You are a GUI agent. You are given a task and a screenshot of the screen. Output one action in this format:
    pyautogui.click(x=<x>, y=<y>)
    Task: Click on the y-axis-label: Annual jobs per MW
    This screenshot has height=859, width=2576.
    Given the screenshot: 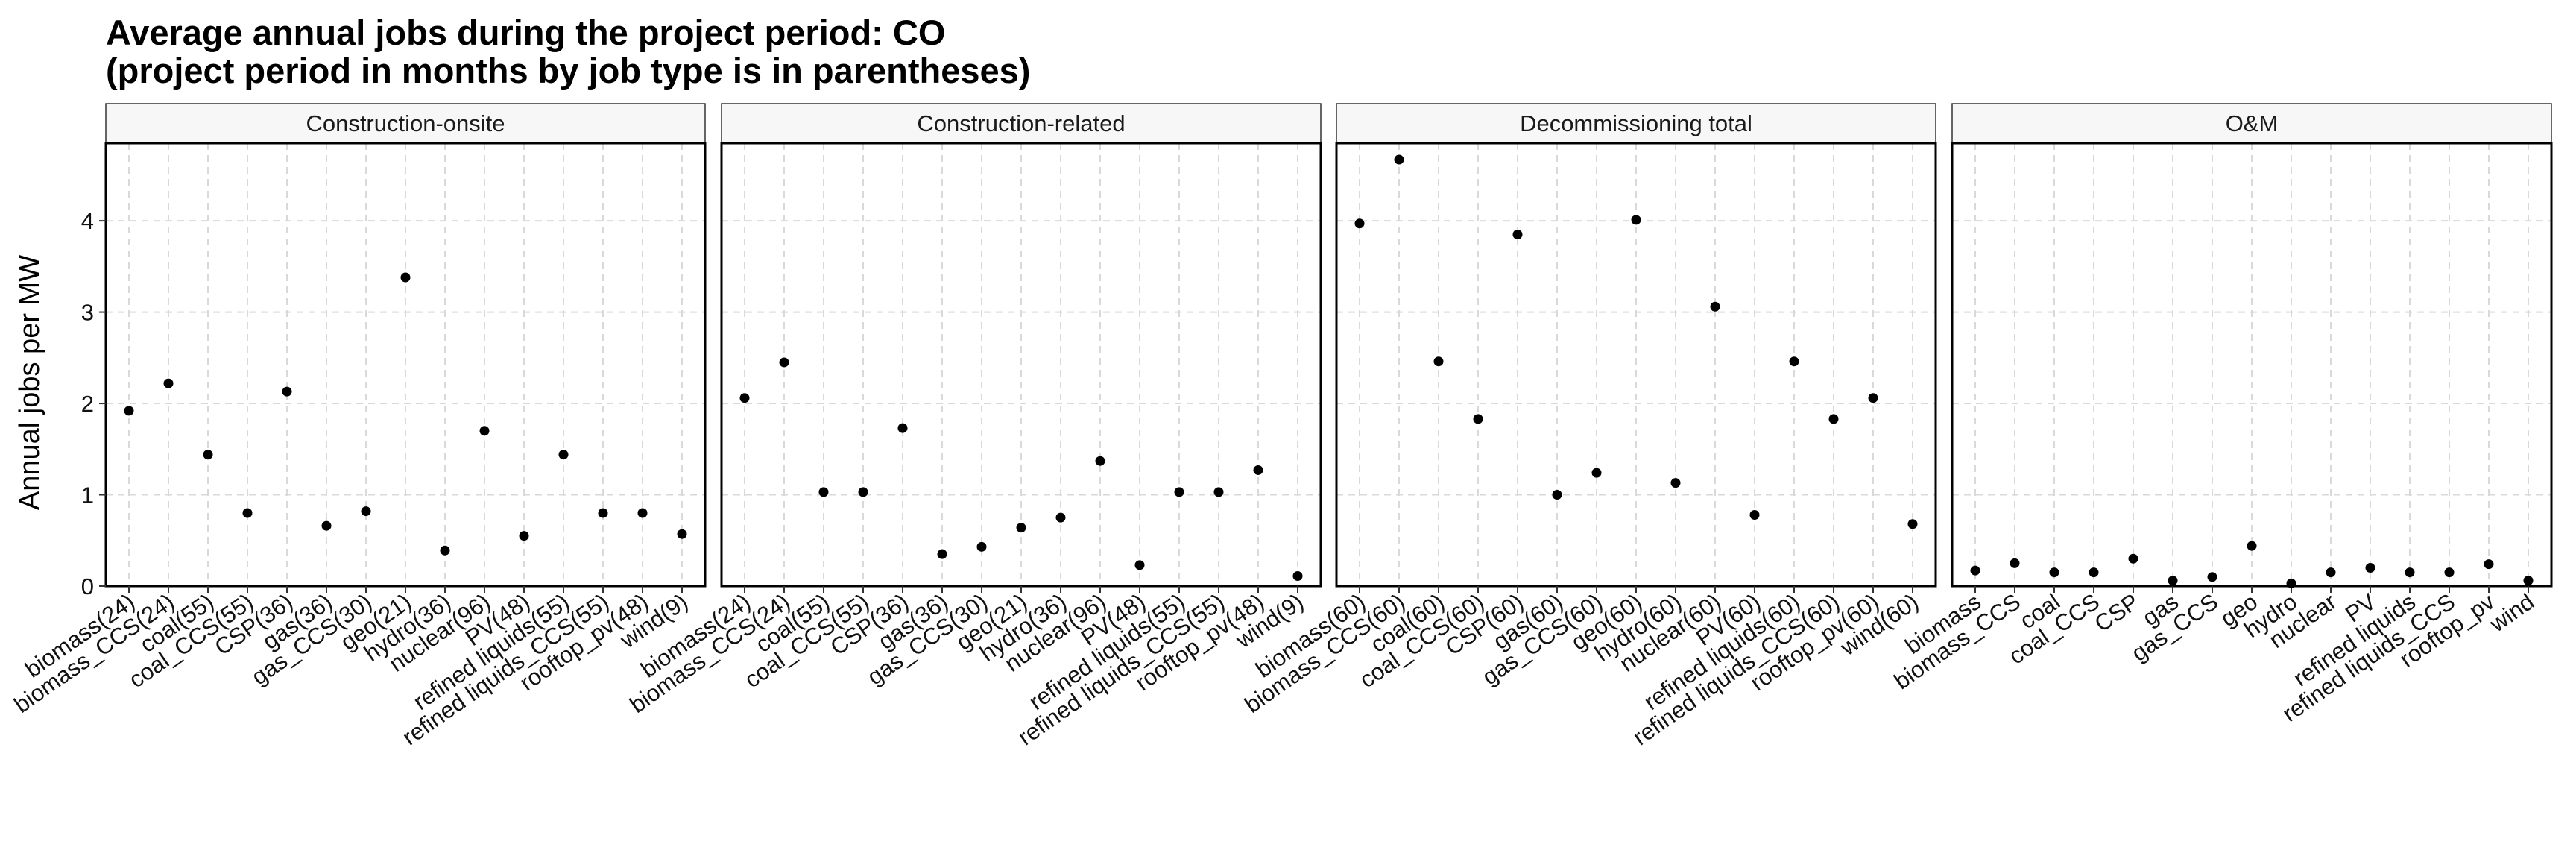 What is the action you would take?
    pyautogui.click(x=29, y=382)
    